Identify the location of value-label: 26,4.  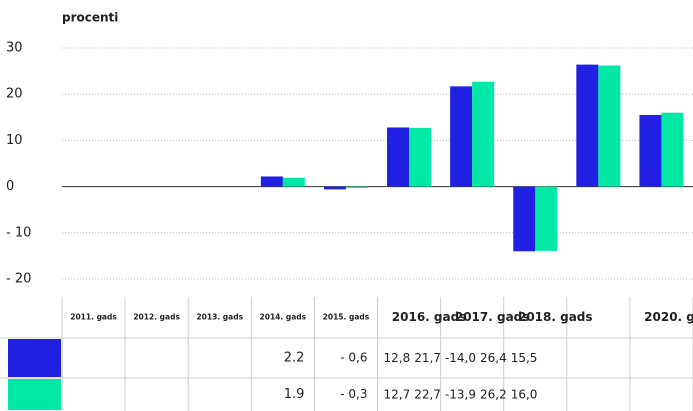
(493, 358).